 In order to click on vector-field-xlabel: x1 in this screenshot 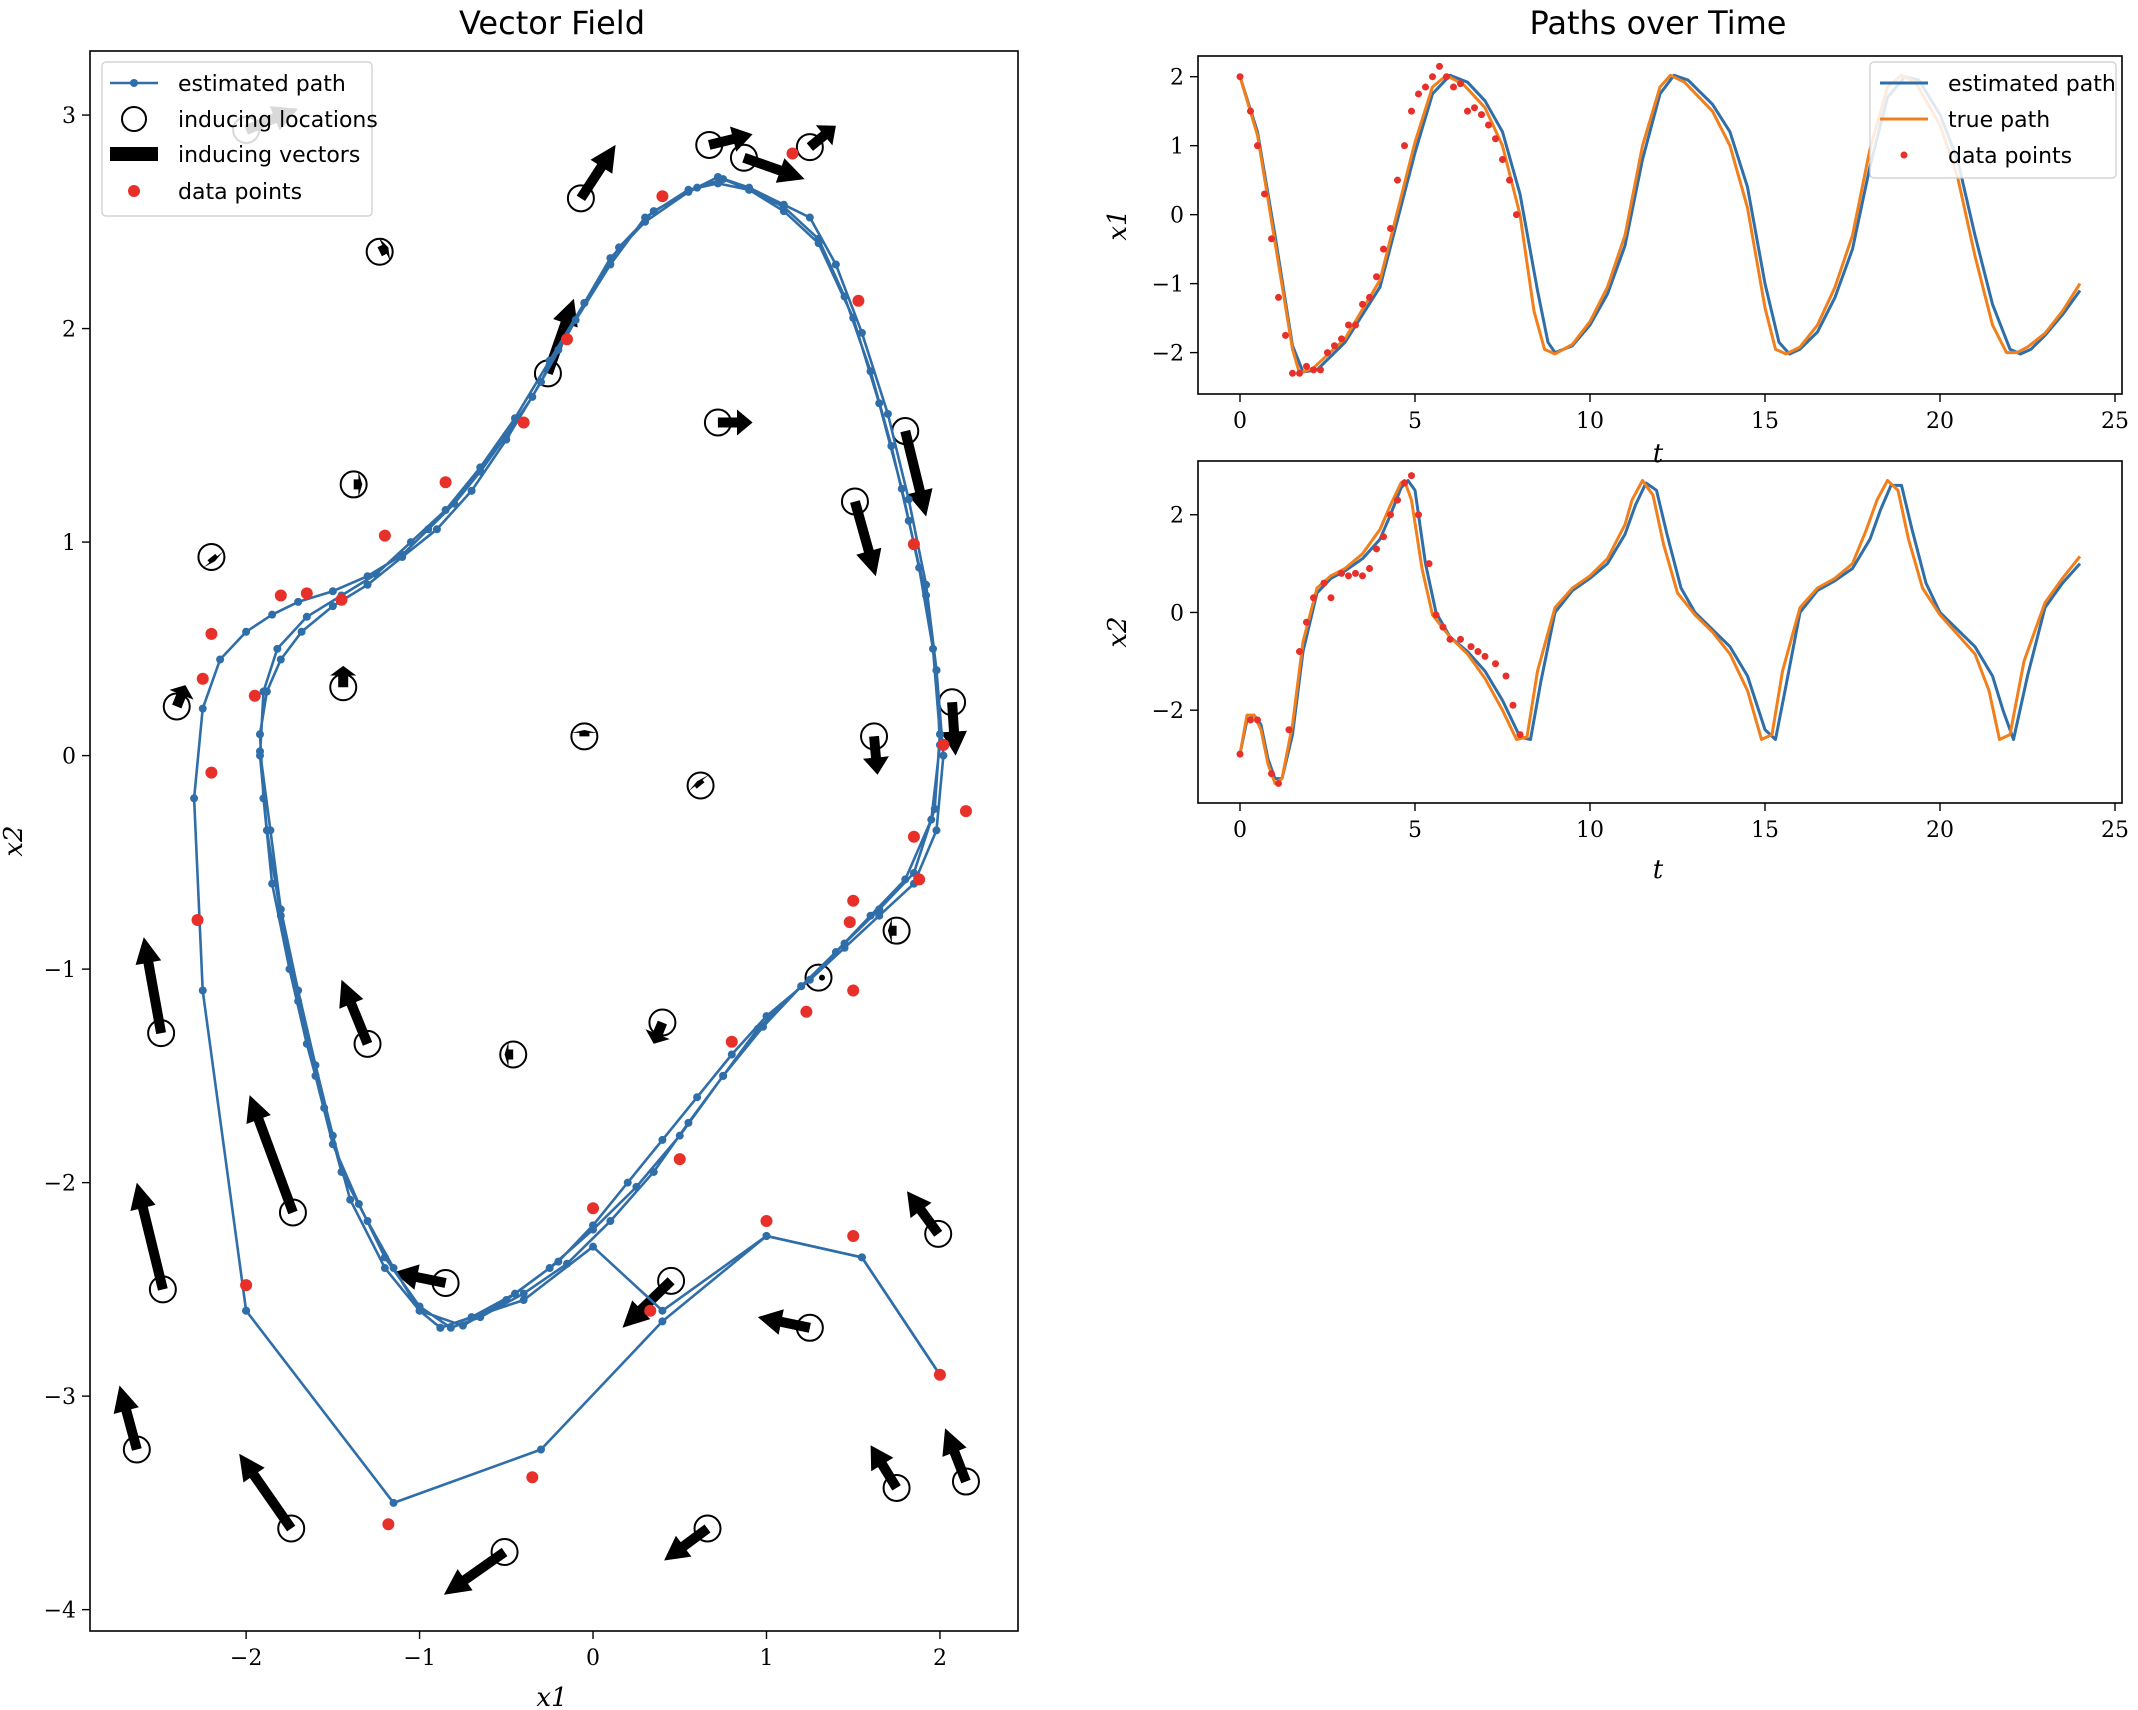, I will do `click(551, 1696)`.